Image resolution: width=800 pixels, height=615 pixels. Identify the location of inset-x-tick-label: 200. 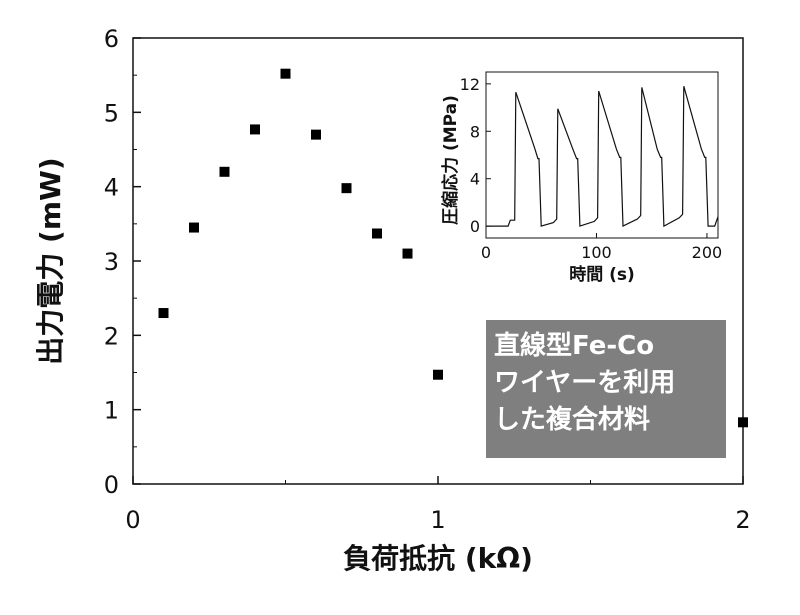
(707, 252).